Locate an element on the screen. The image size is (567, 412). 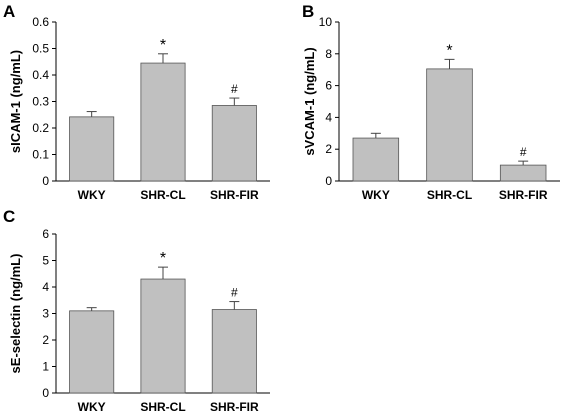
y-tick-label: 0.6 is located at coordinates (40, 22).